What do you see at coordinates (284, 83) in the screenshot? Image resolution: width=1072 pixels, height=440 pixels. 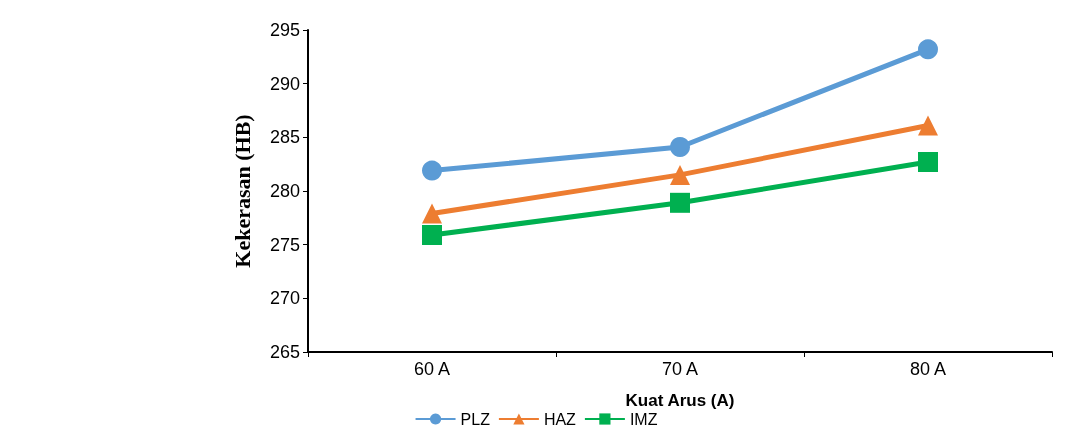 I see `y-tick-label: 290` at bounding box center [284, 83].